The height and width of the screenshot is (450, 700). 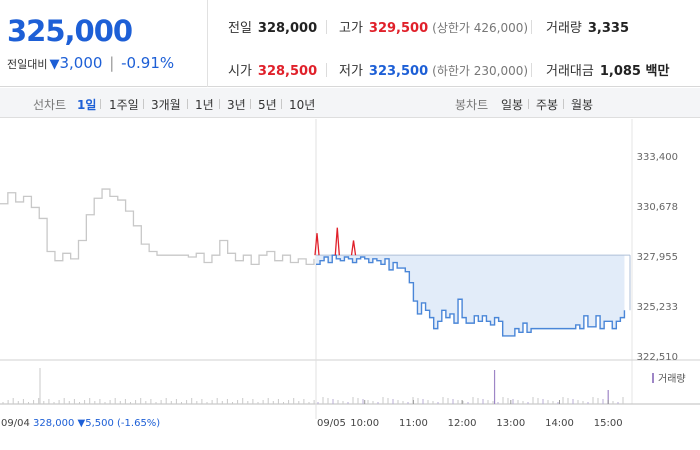 I want to click on y-tick-label: 325,233, so click(x=657, y=307).